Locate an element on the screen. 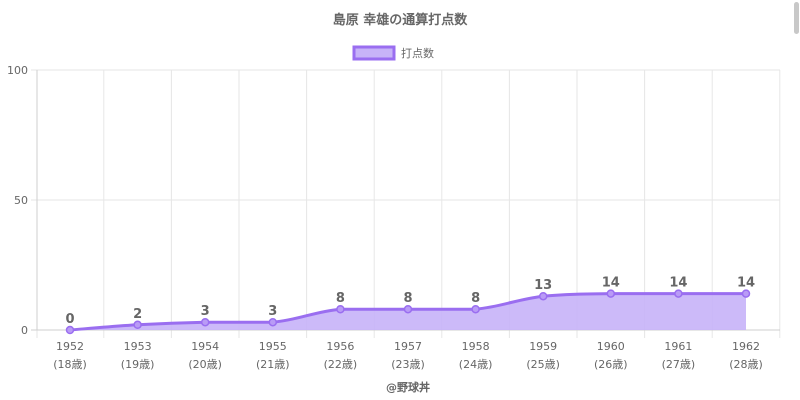  legend-label: 打点数 is located at coordinates (417, 53).